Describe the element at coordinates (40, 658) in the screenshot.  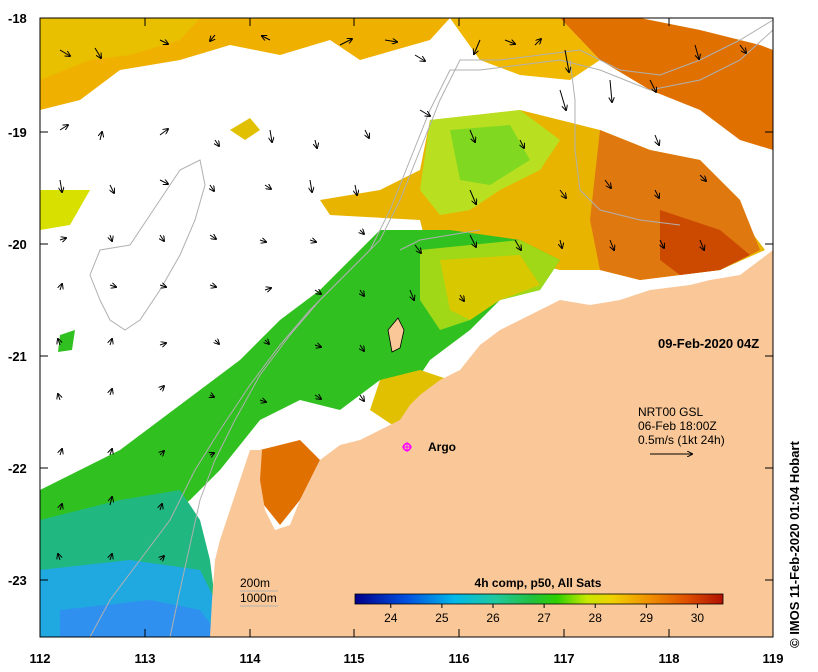
I see `lon-tick: 112` at that location.